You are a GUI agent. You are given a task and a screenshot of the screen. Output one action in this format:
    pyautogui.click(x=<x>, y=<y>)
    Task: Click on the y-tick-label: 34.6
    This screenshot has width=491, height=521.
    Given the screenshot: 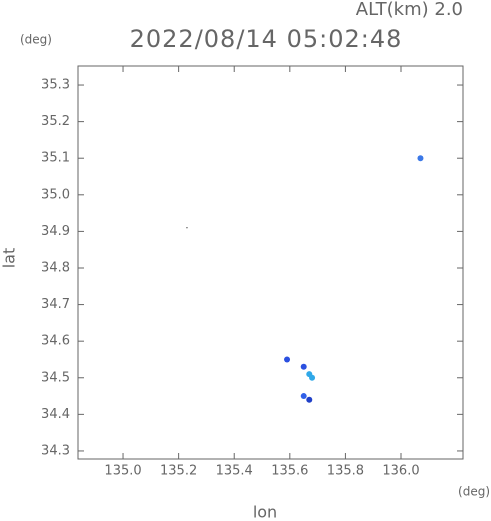 What is the action you would take?
    pyautogui.click(x=55, y=341)
    